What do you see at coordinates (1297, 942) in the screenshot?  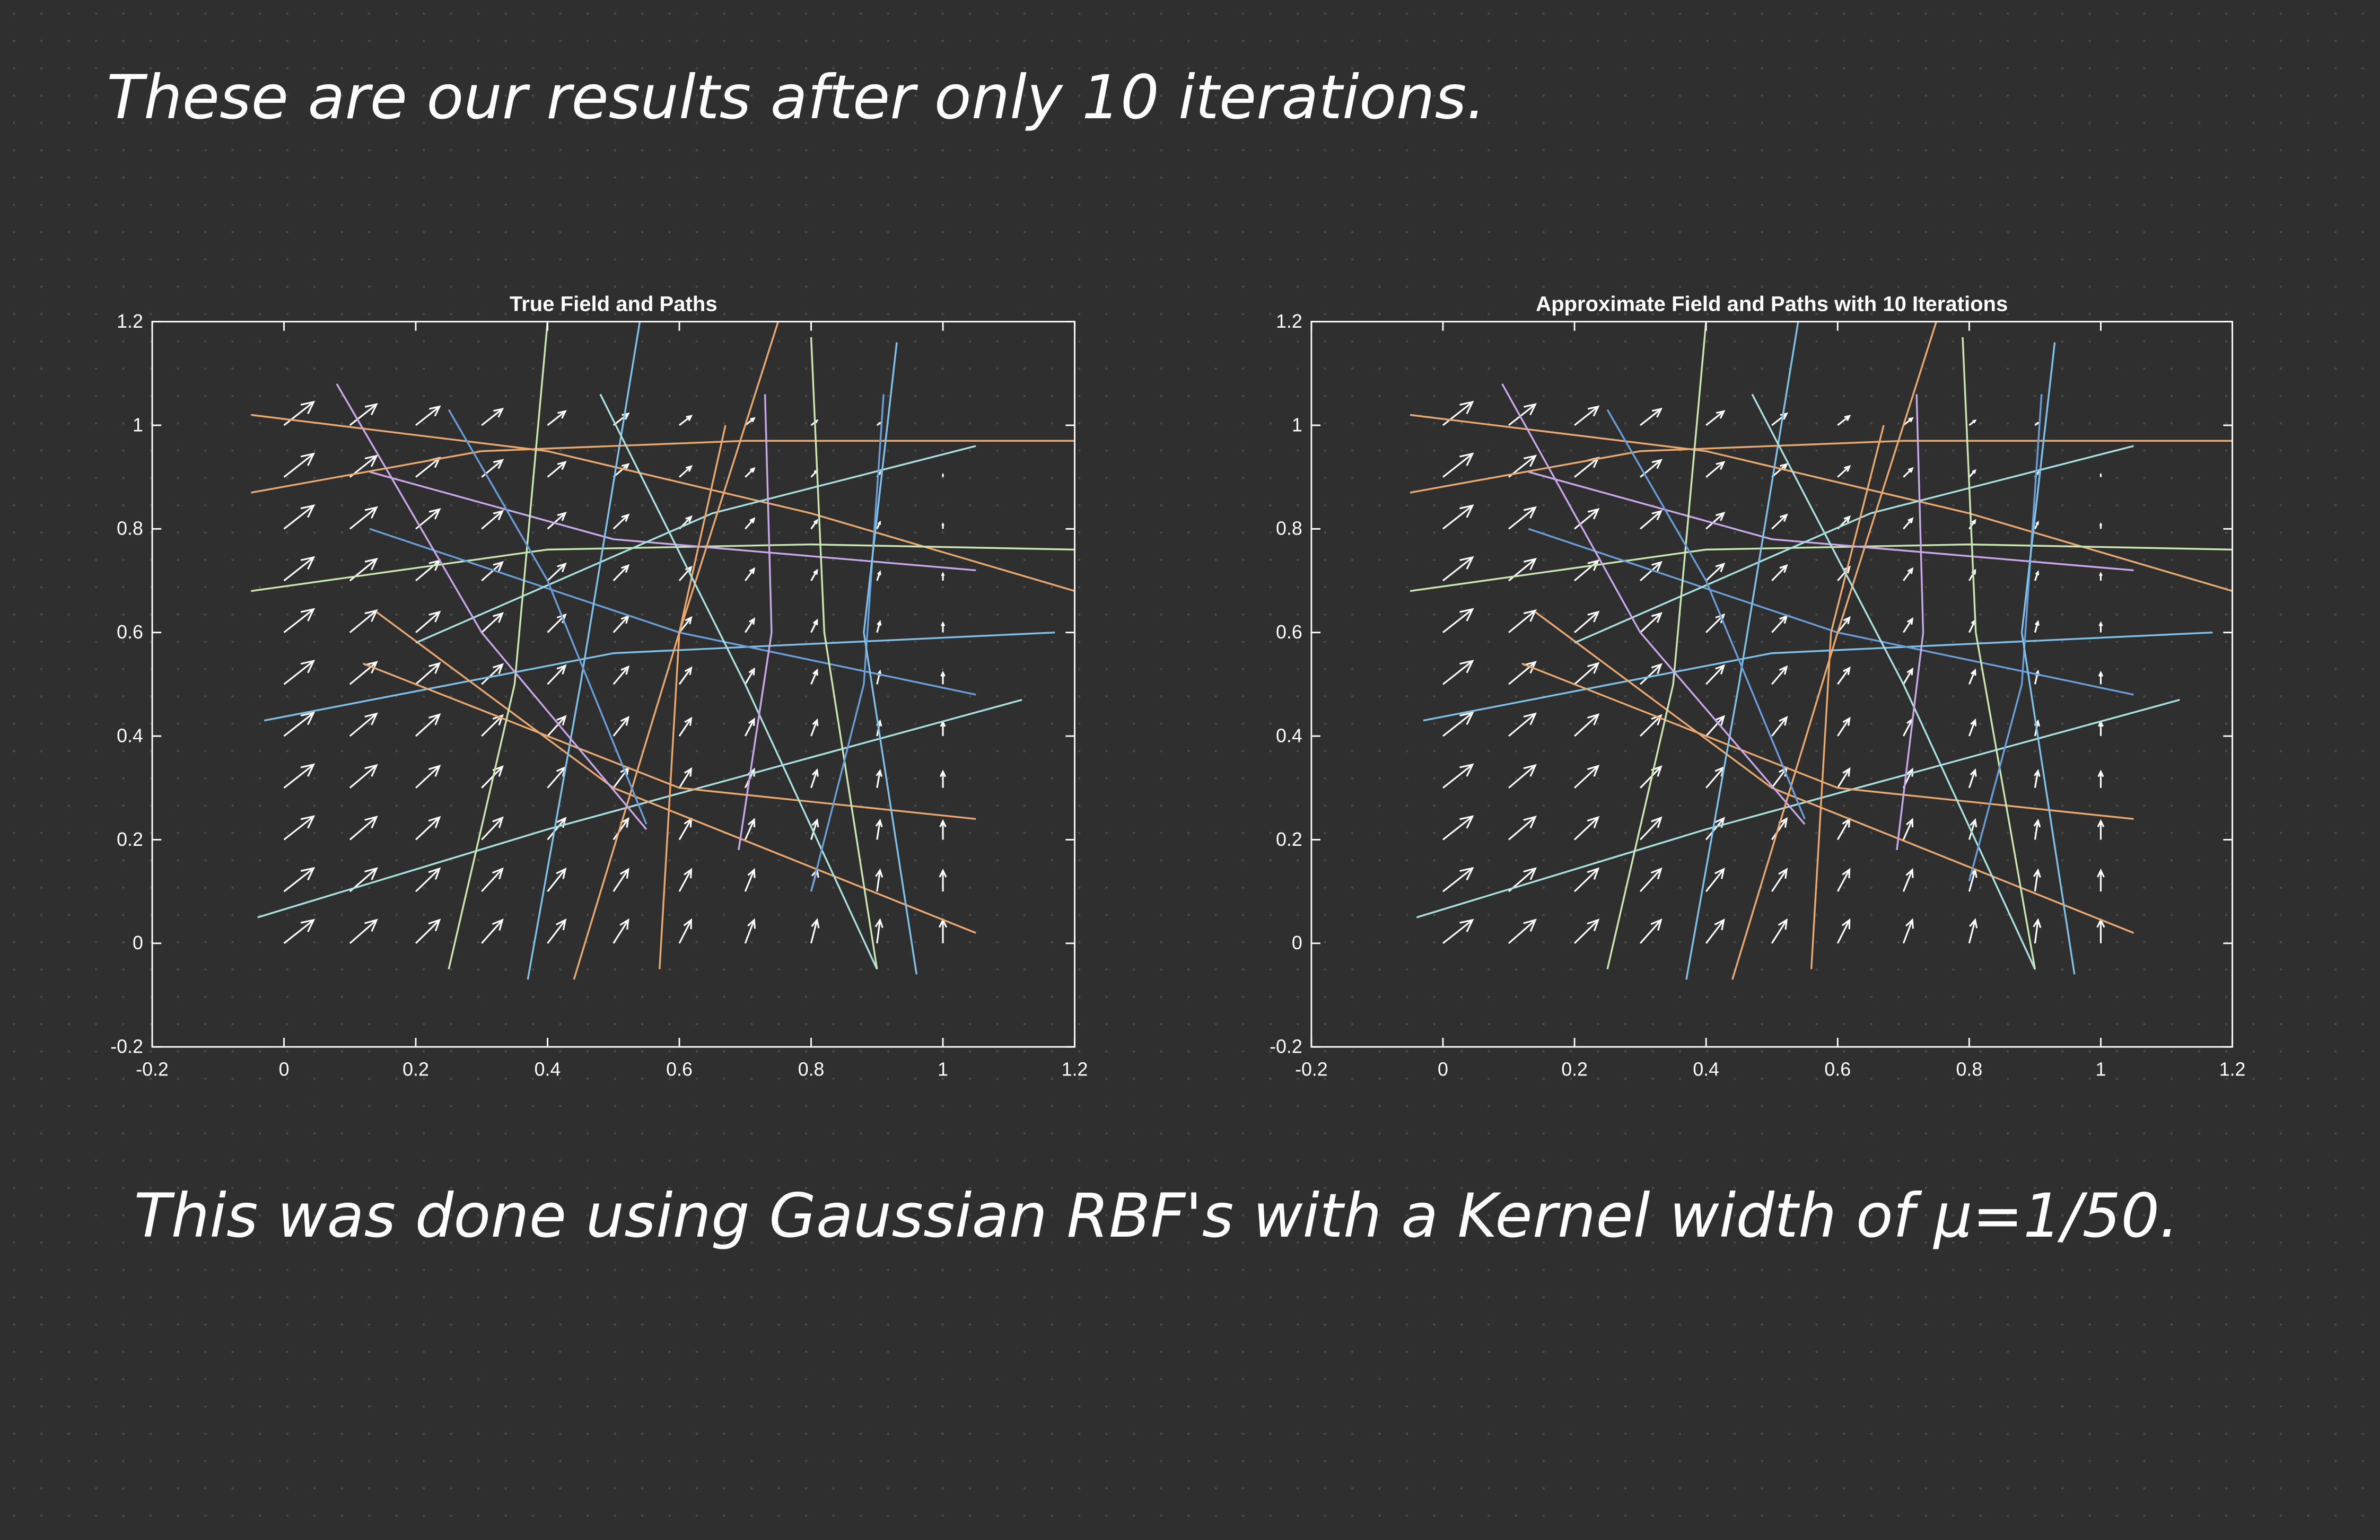 I see `y-tick-label: 0` at bounding box center [1297, 942].